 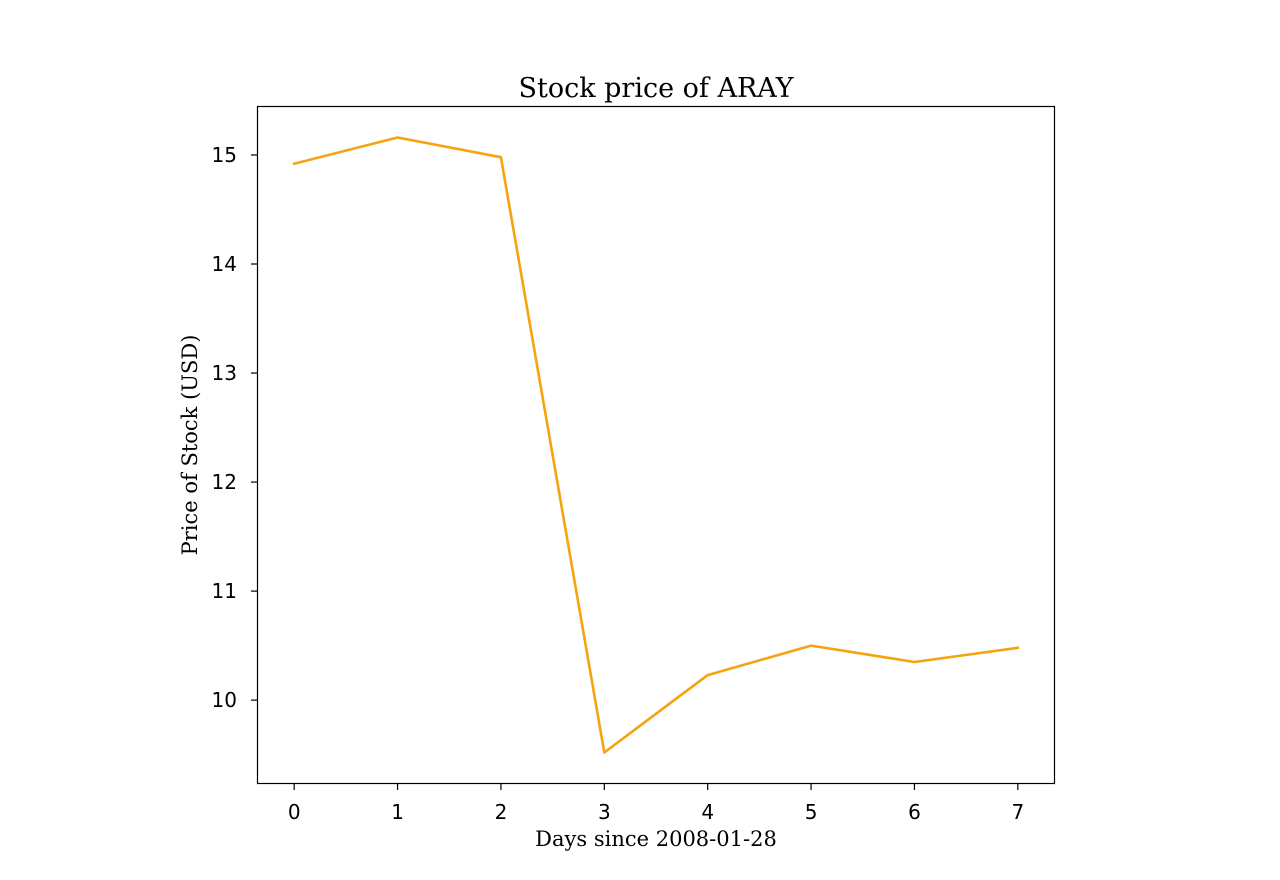 What do you see at coordinates (235, 427) in the screenshot?
I see `y-axis-ticks: 10 11 12 13 14 15` at bounding box center [235, 427].